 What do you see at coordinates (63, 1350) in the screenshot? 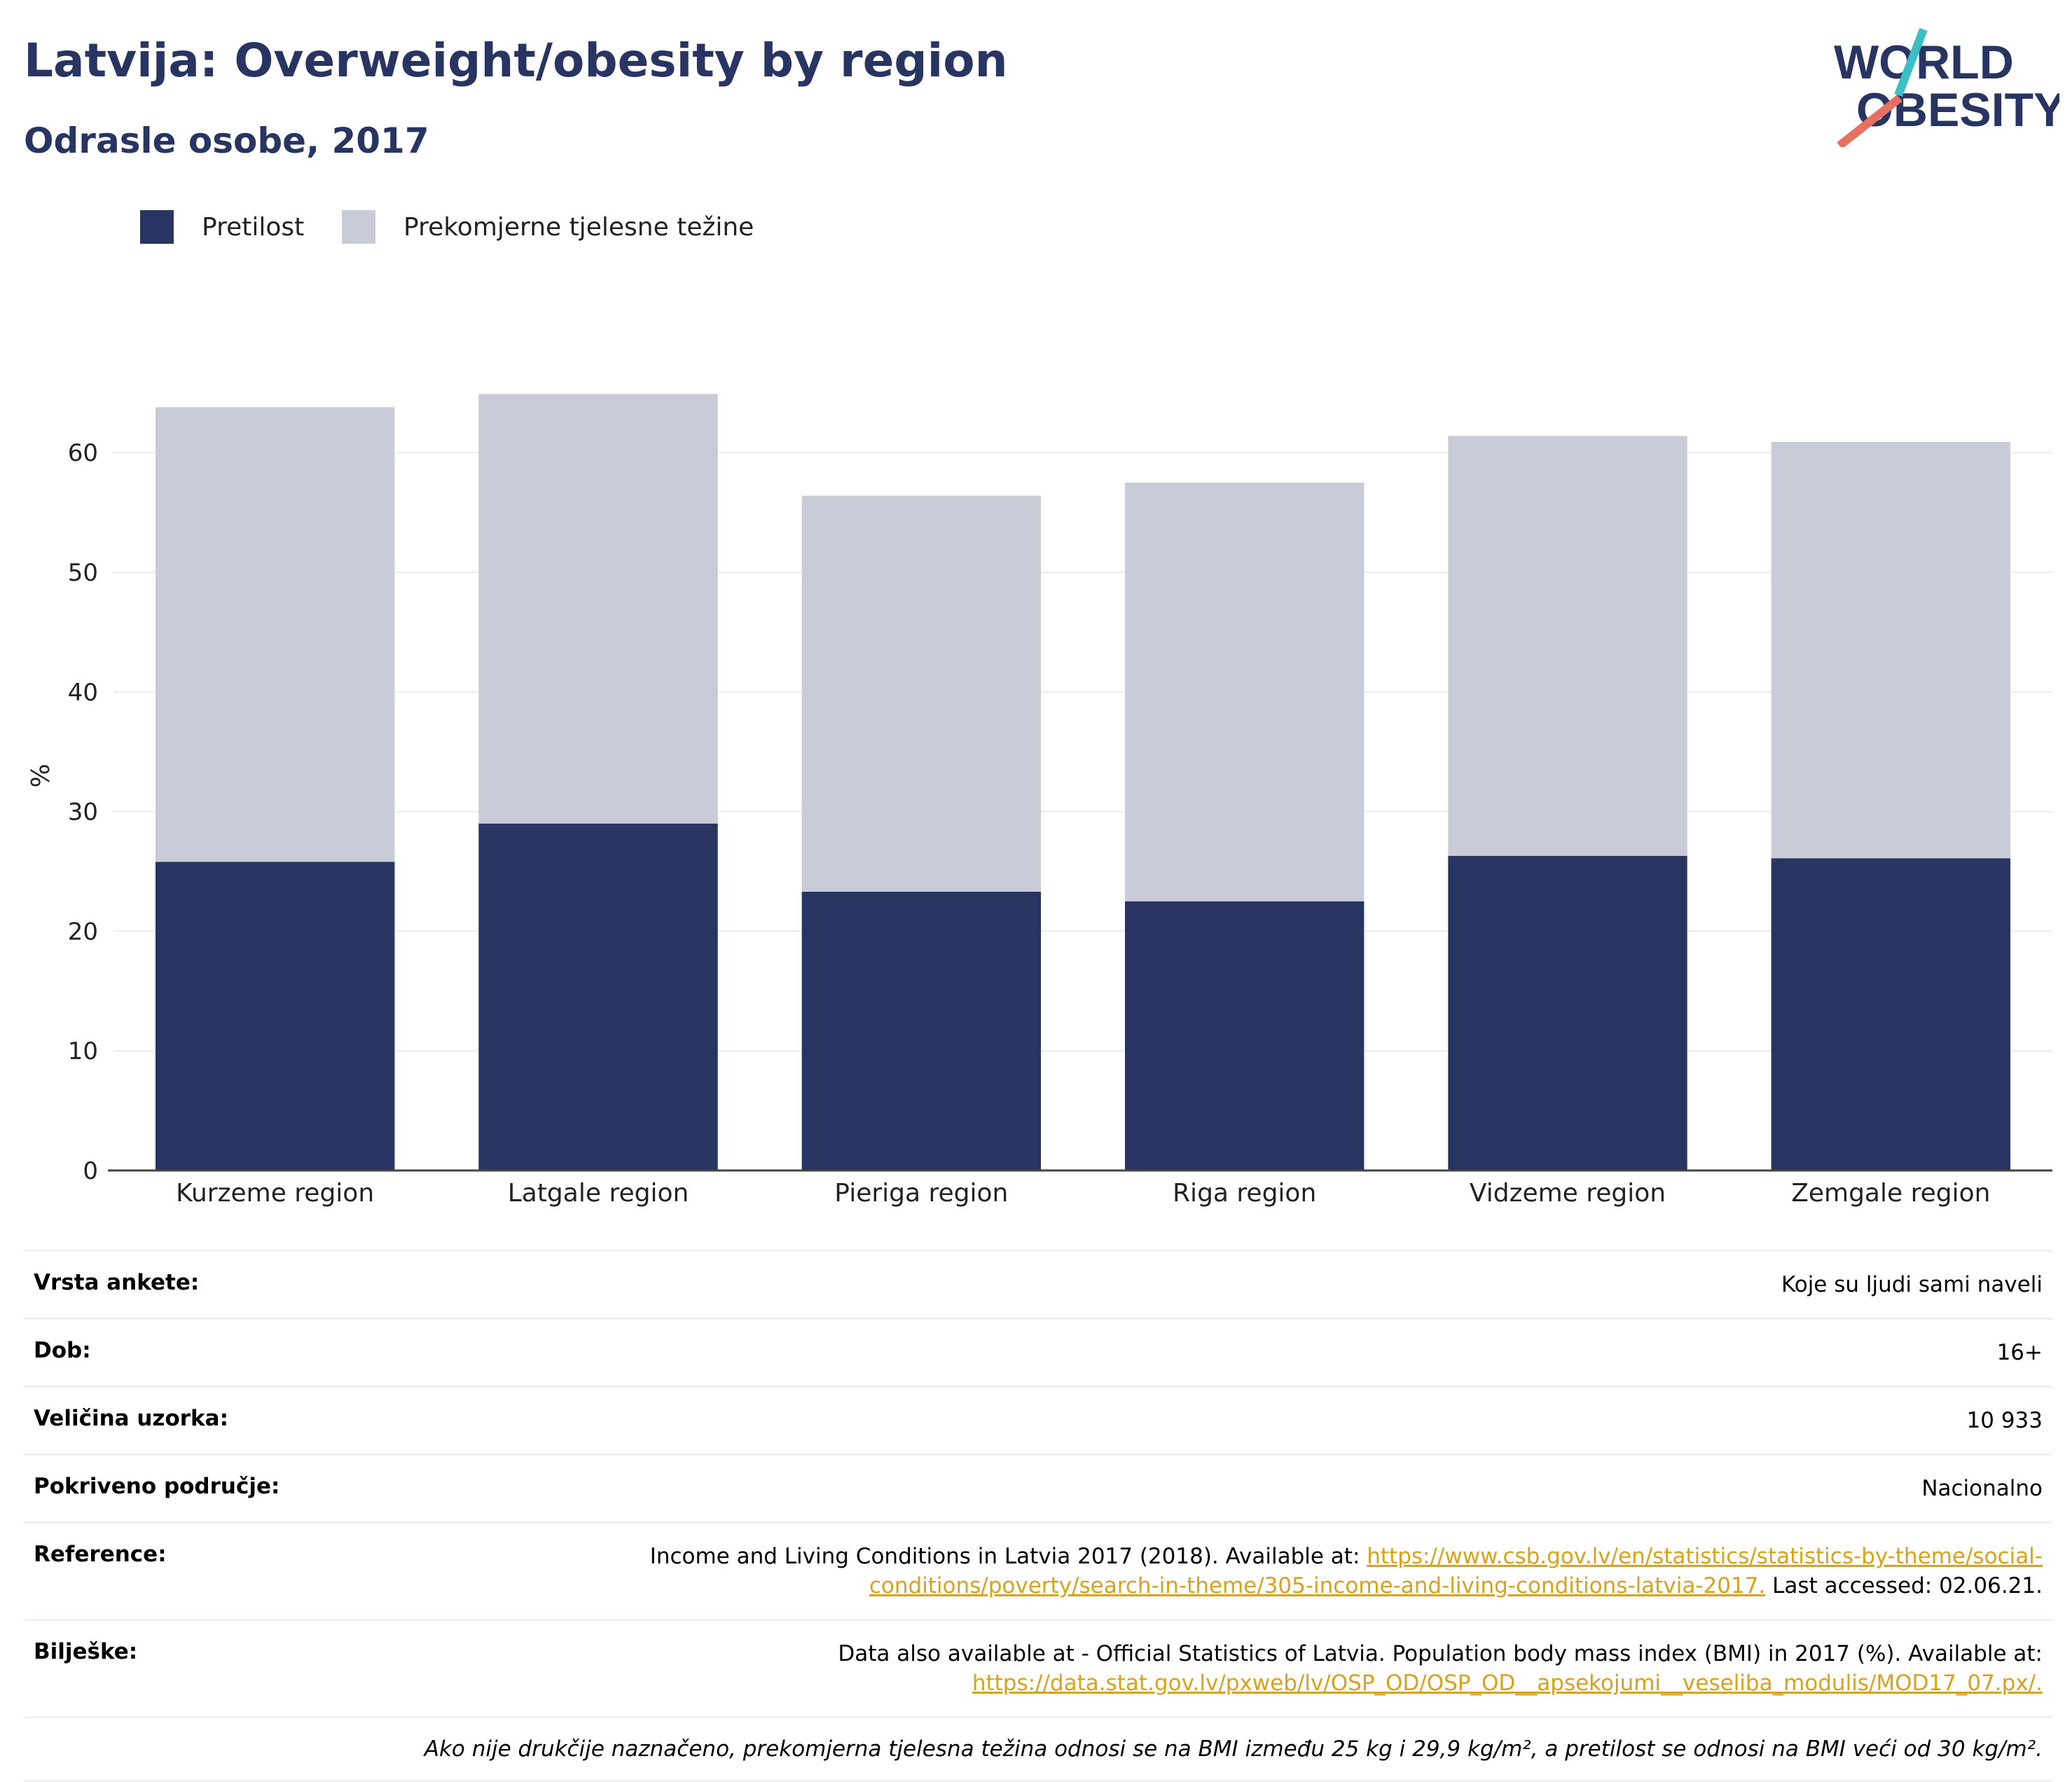
I see `meta-key-age: Dob:` at bounding box center [63, 1350].